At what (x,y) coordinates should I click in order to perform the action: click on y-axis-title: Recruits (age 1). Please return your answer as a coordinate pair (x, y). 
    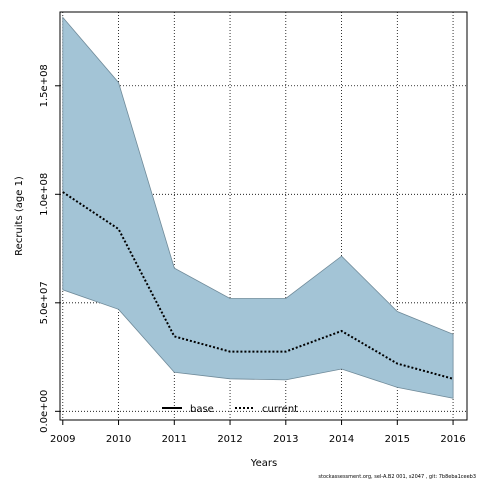
    Looking at the image, I should click on (19, 216).